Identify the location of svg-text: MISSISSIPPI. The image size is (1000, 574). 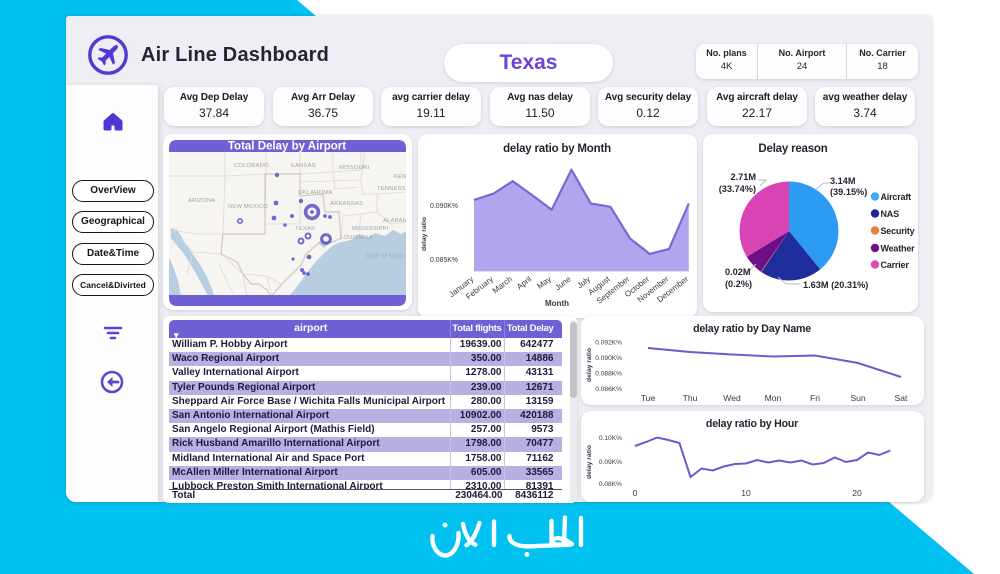
(370, 229).